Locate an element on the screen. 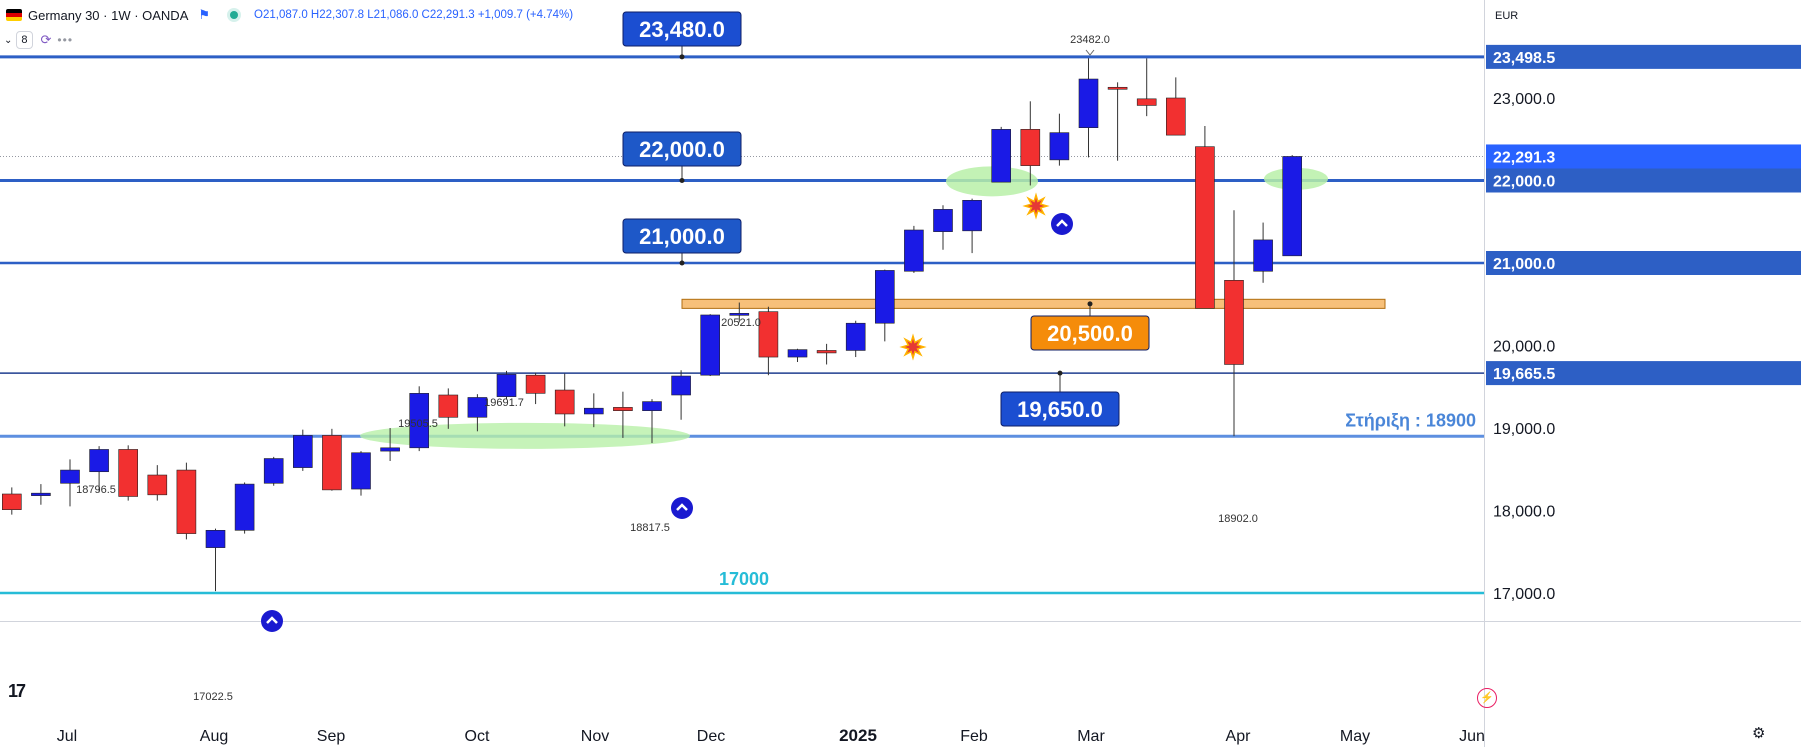 The height and width of the screenshot is (747, 1801). time-axis-tick: Nov is located at coordinates (595, 736).